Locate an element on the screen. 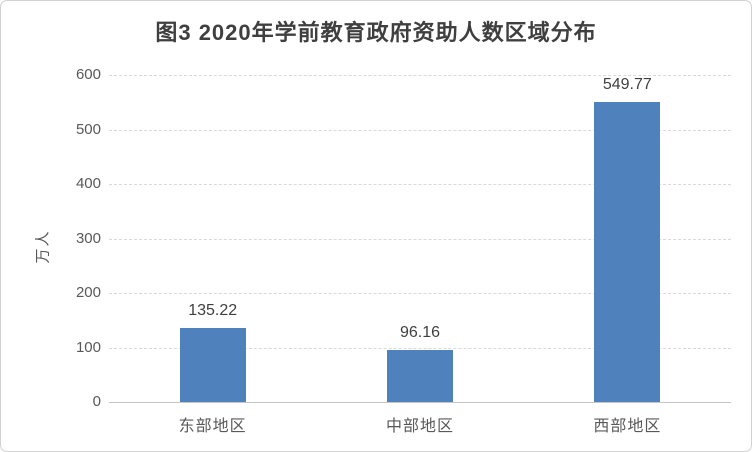 The width and height of the screenshot is (752, 452). y-tick-label-100: 100 is located at coordinates (88, 347).